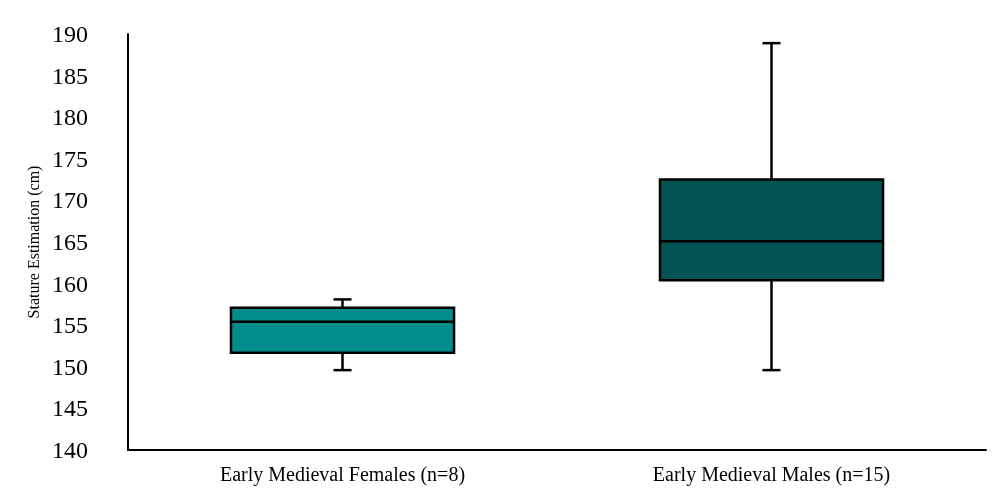  What do you see at coordinates (70, 450) in the screenshot?
I see `y-tick-label: 140` at bounding box center [70, 450].